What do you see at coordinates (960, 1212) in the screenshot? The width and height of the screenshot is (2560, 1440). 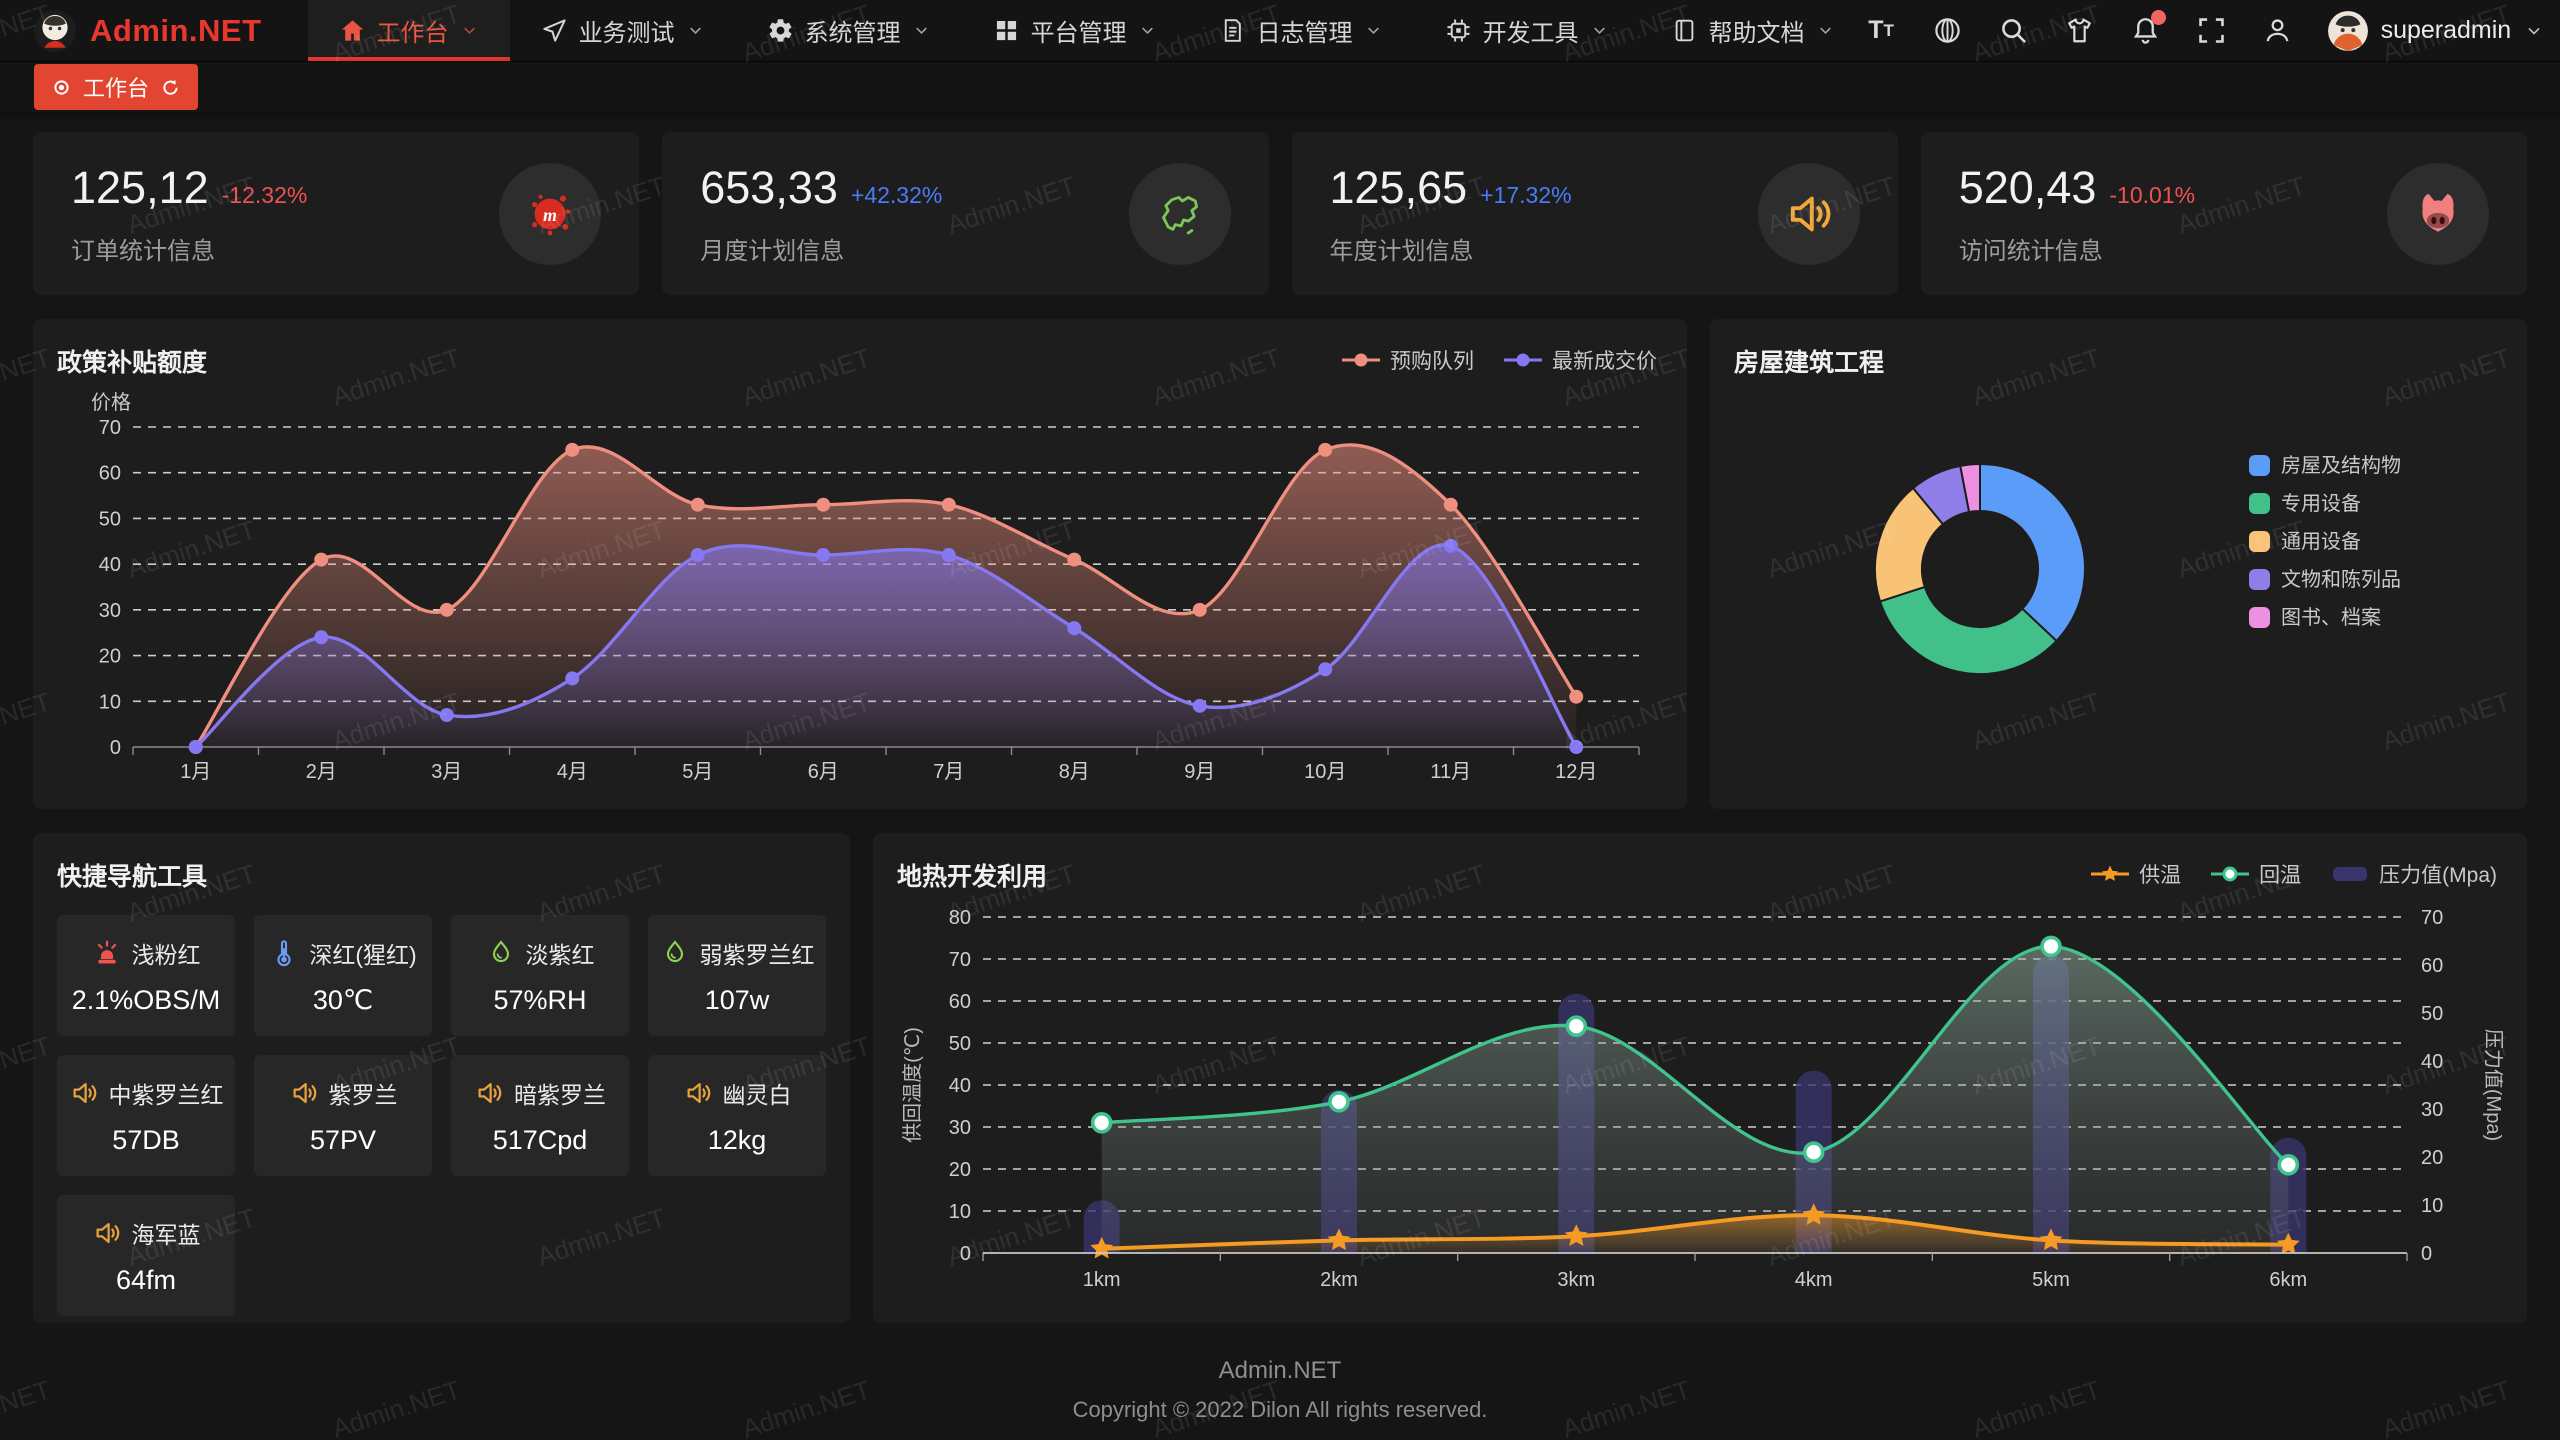 I see `svg-text: 10` at bounding box center [960, 1212].